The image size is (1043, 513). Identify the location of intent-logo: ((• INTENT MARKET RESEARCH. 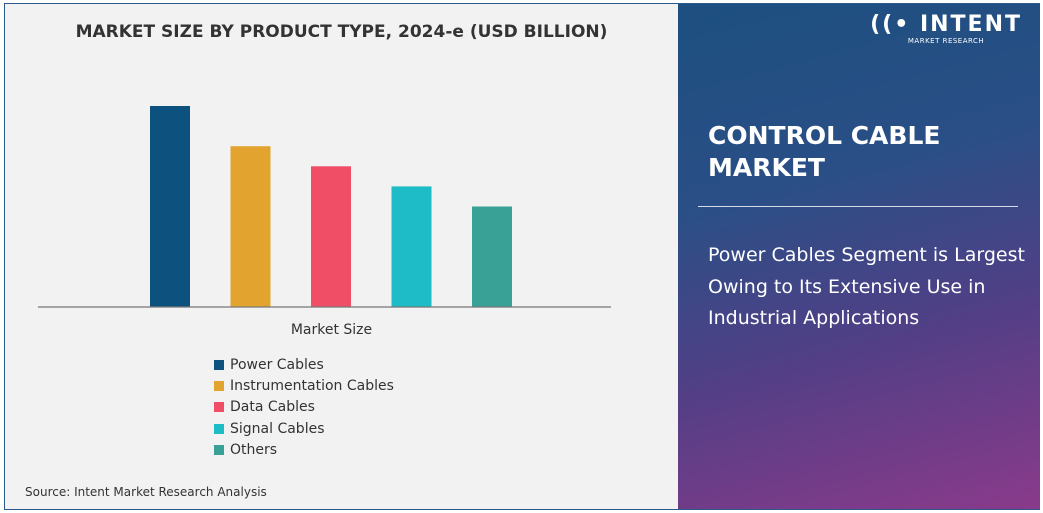
(946, 28).